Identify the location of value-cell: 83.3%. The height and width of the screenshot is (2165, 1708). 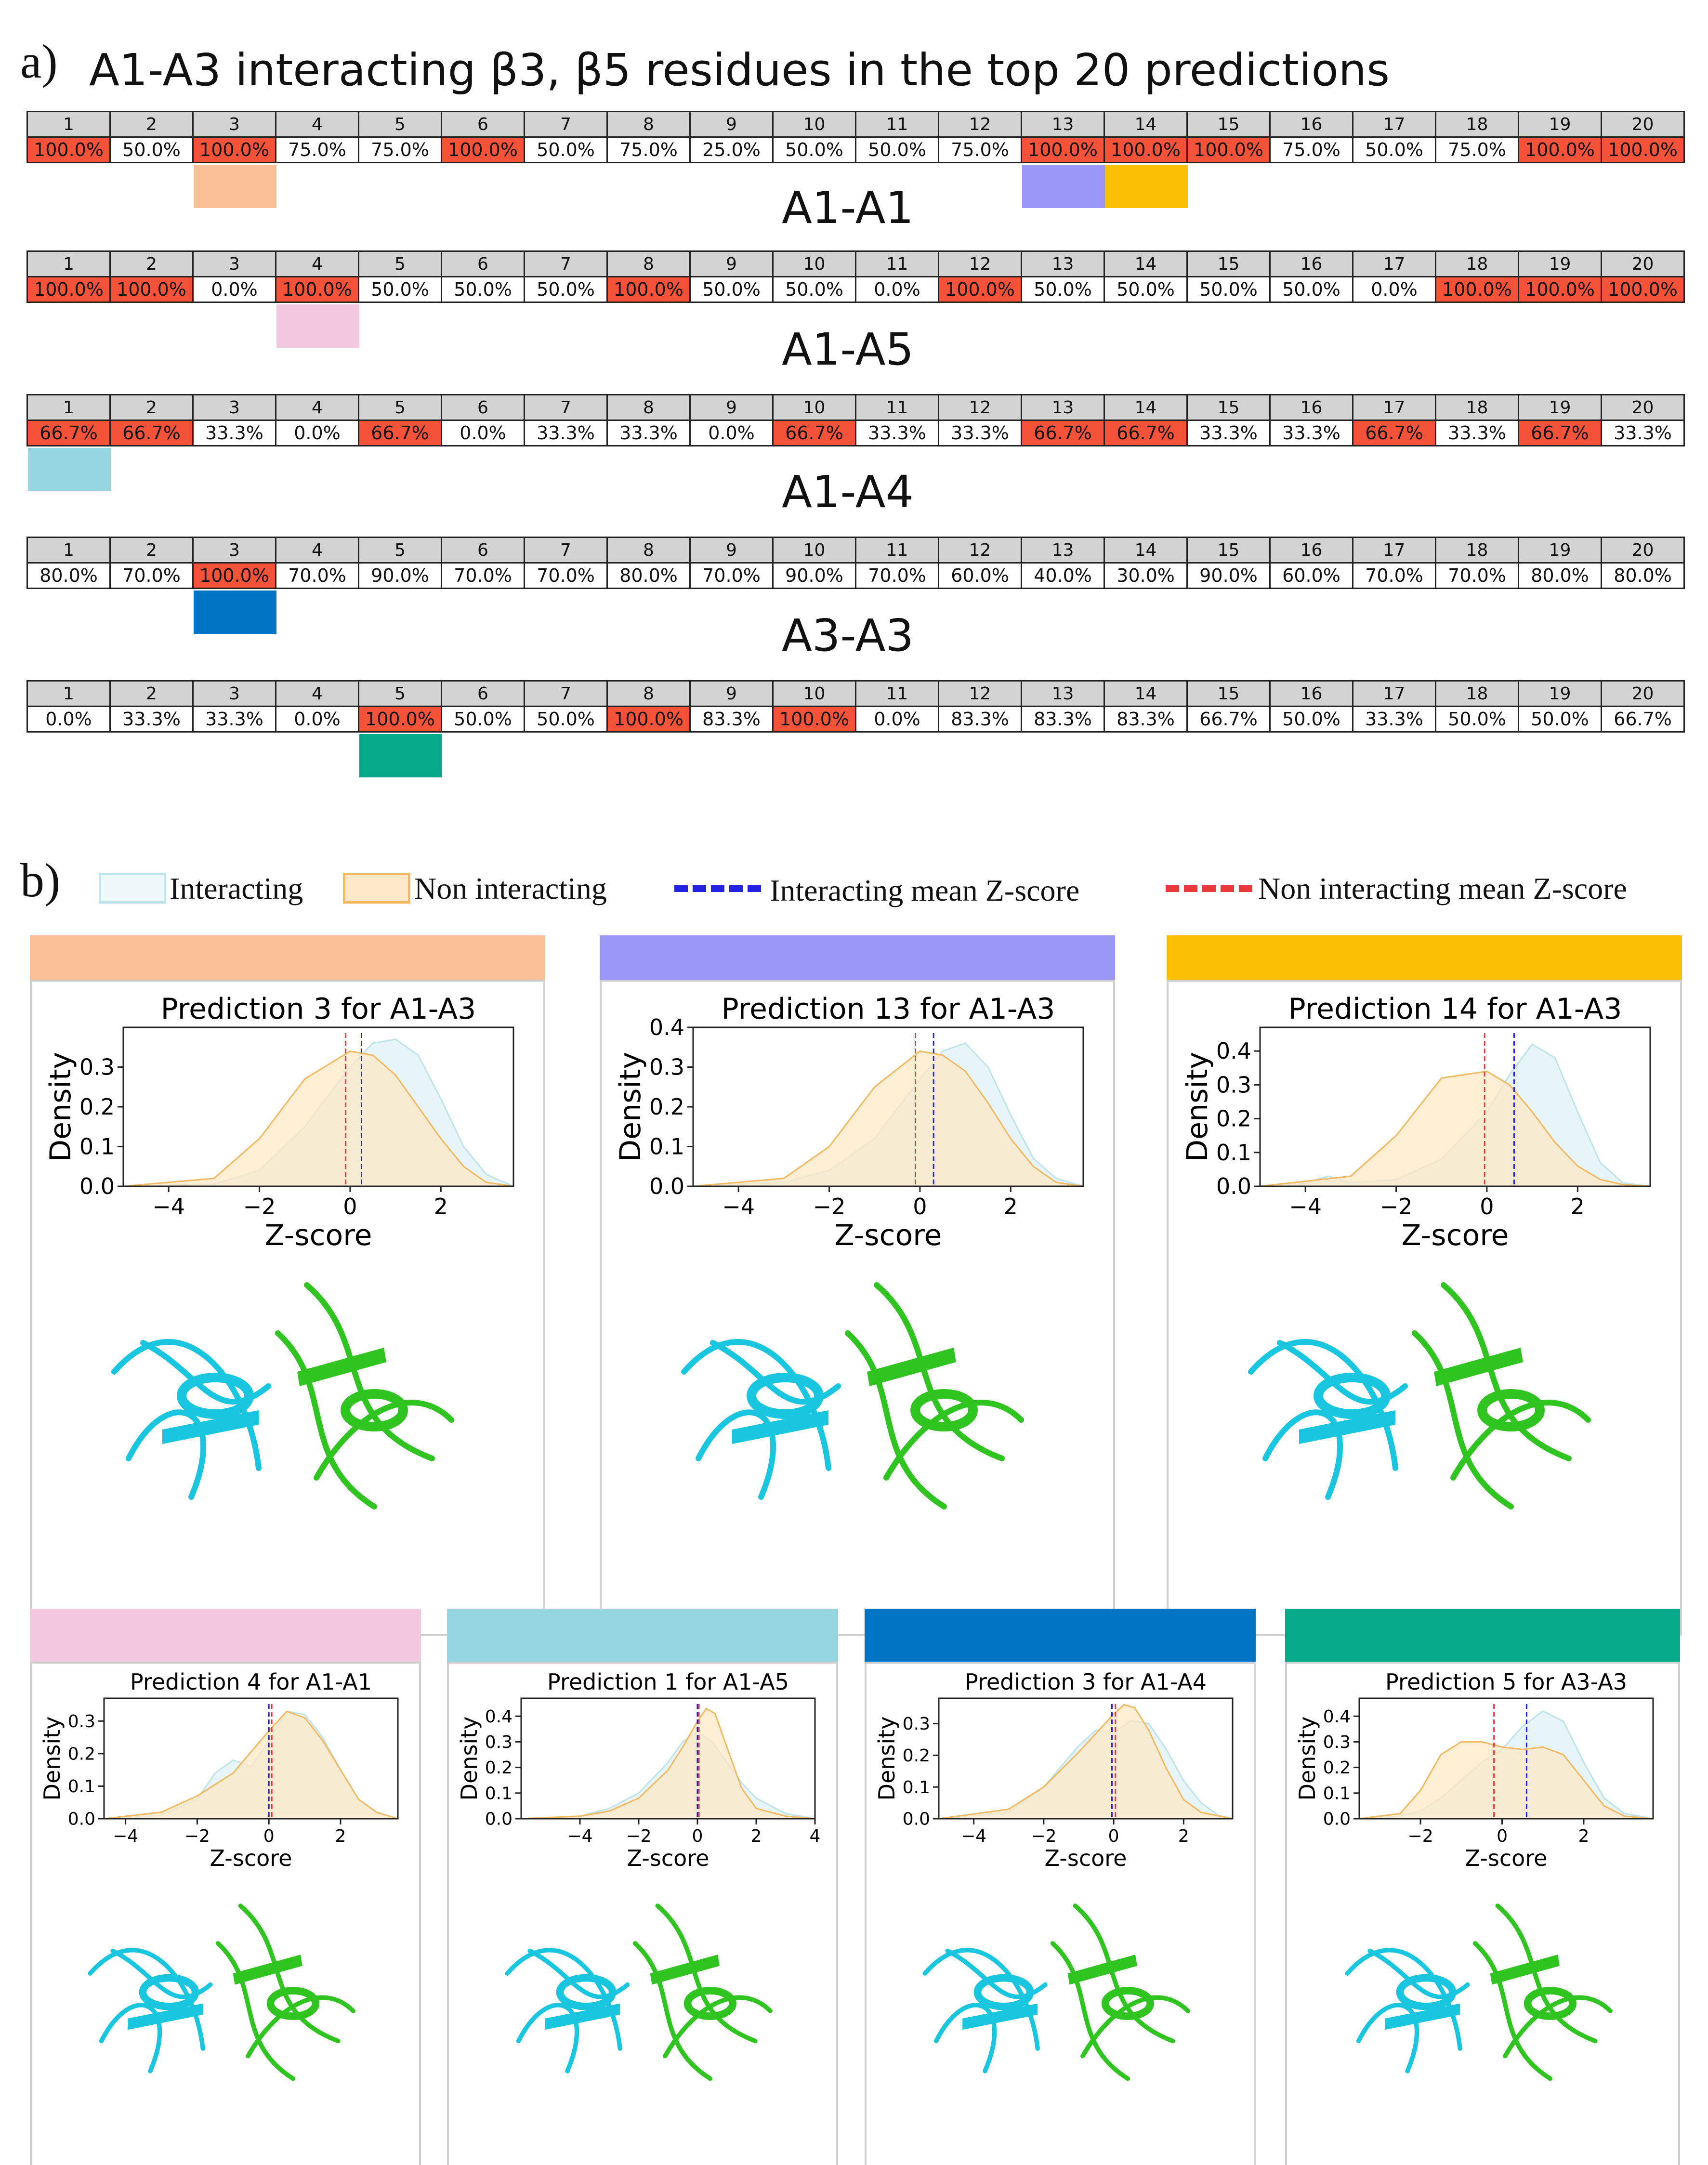
(732, 719).